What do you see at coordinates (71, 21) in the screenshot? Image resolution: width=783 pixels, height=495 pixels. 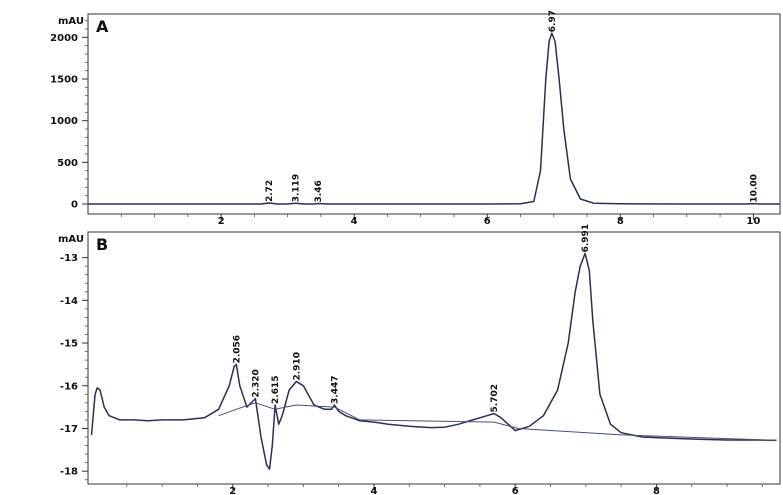 I see `panel-a-y-unit: mAU` at bounding box center [71, 21].